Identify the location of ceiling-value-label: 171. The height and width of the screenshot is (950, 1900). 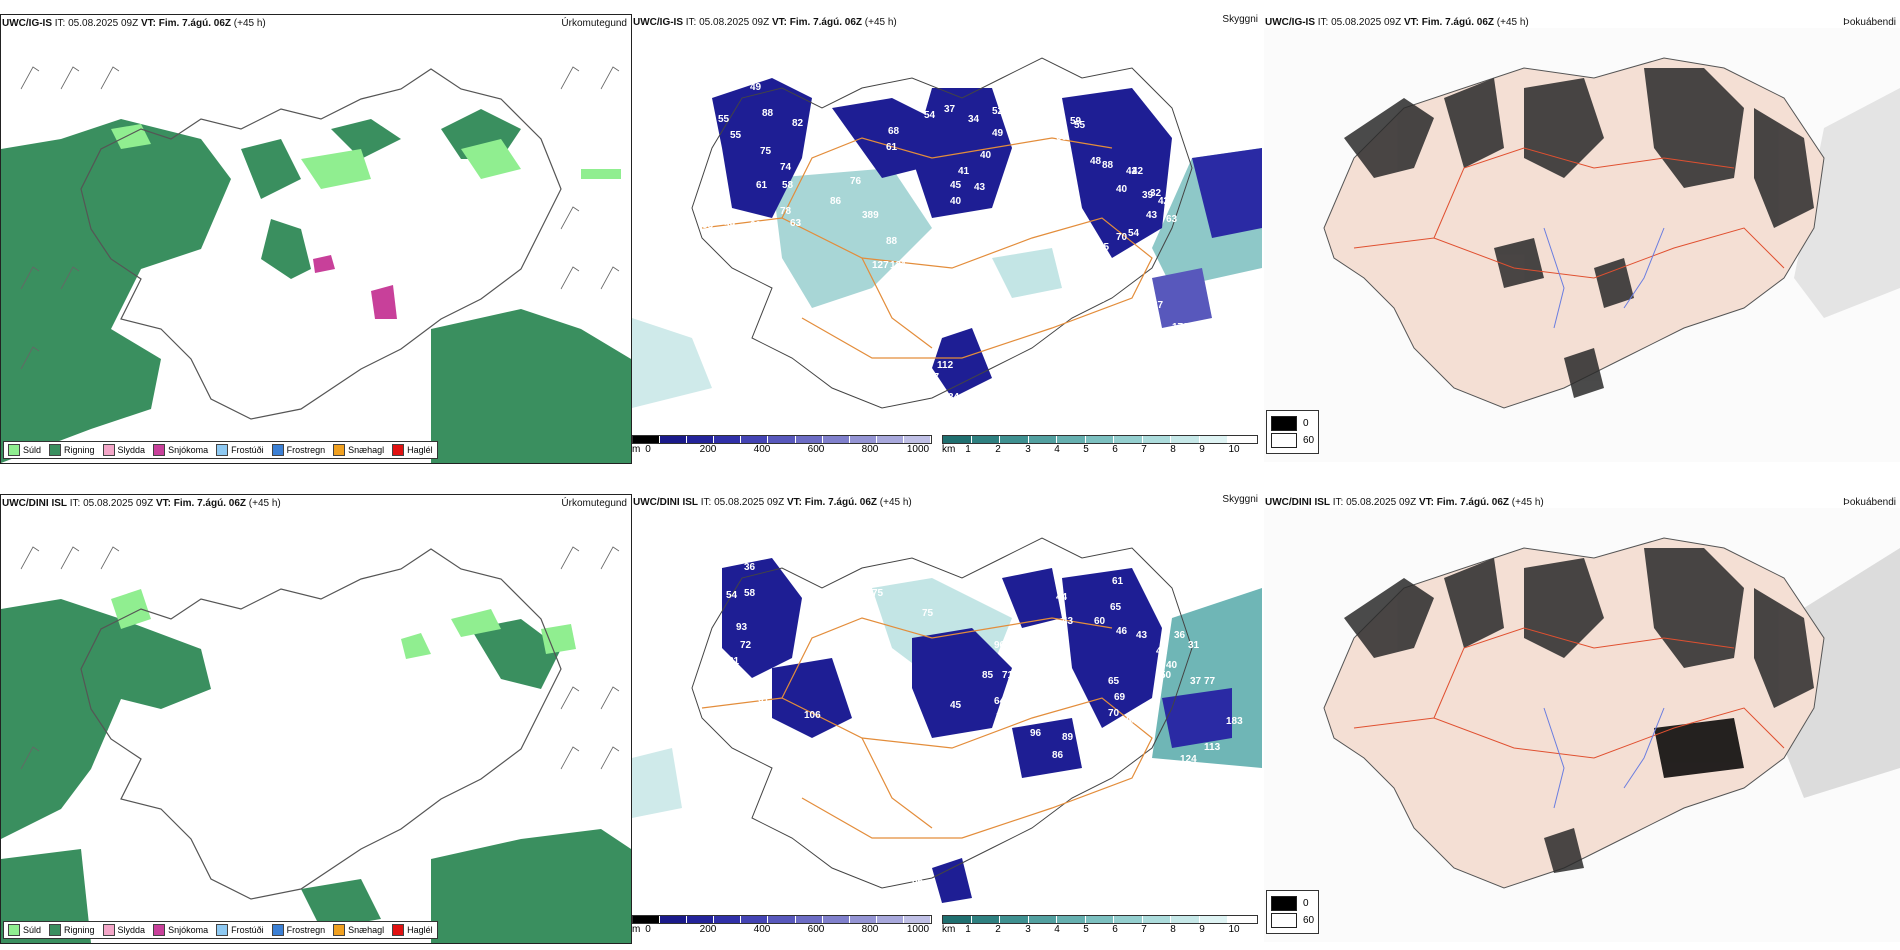
(1222, 319).